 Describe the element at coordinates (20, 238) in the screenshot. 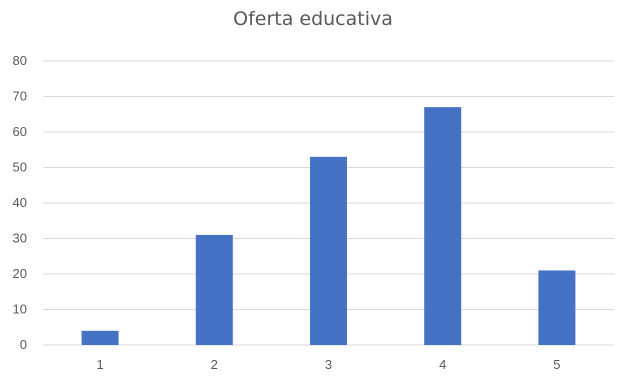

I see `y-tick-label: 30` at that location.